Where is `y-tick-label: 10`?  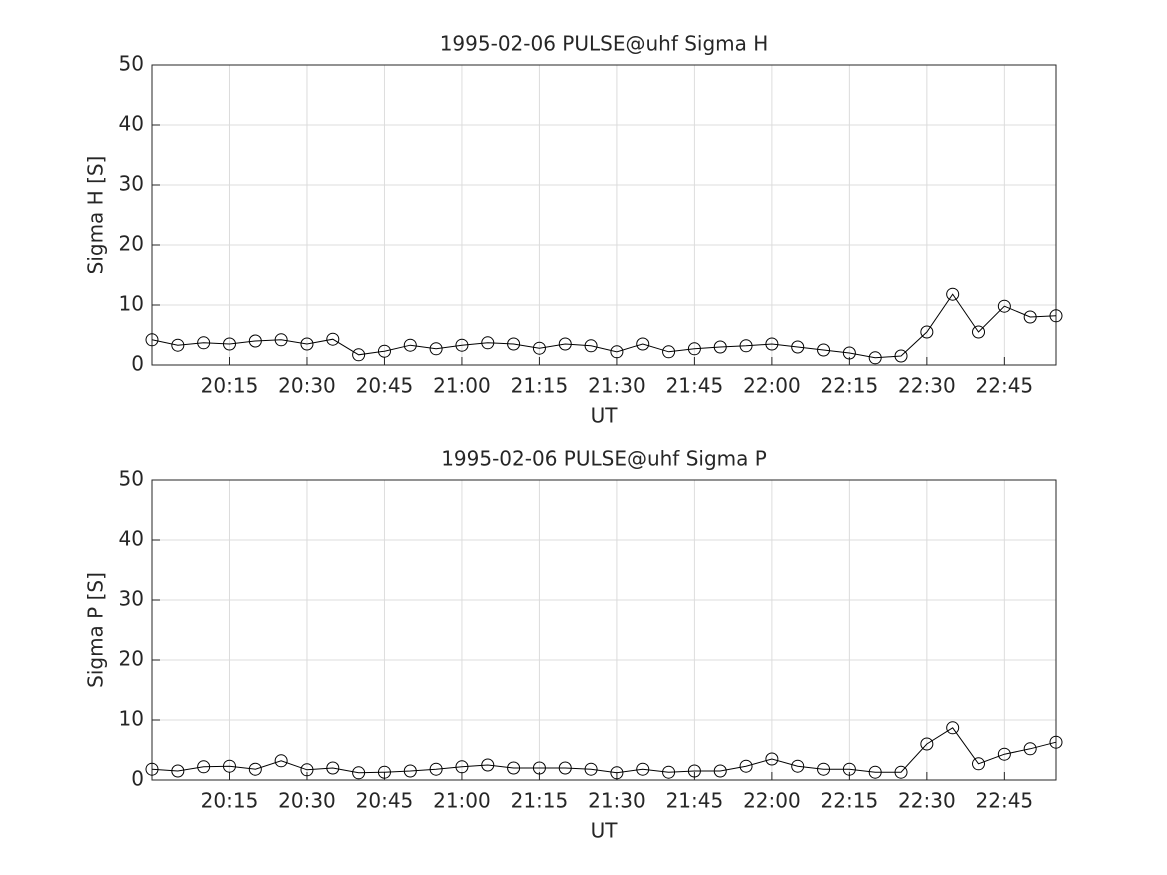 y-tick-label: 10 is located at coordinates (131, 719).